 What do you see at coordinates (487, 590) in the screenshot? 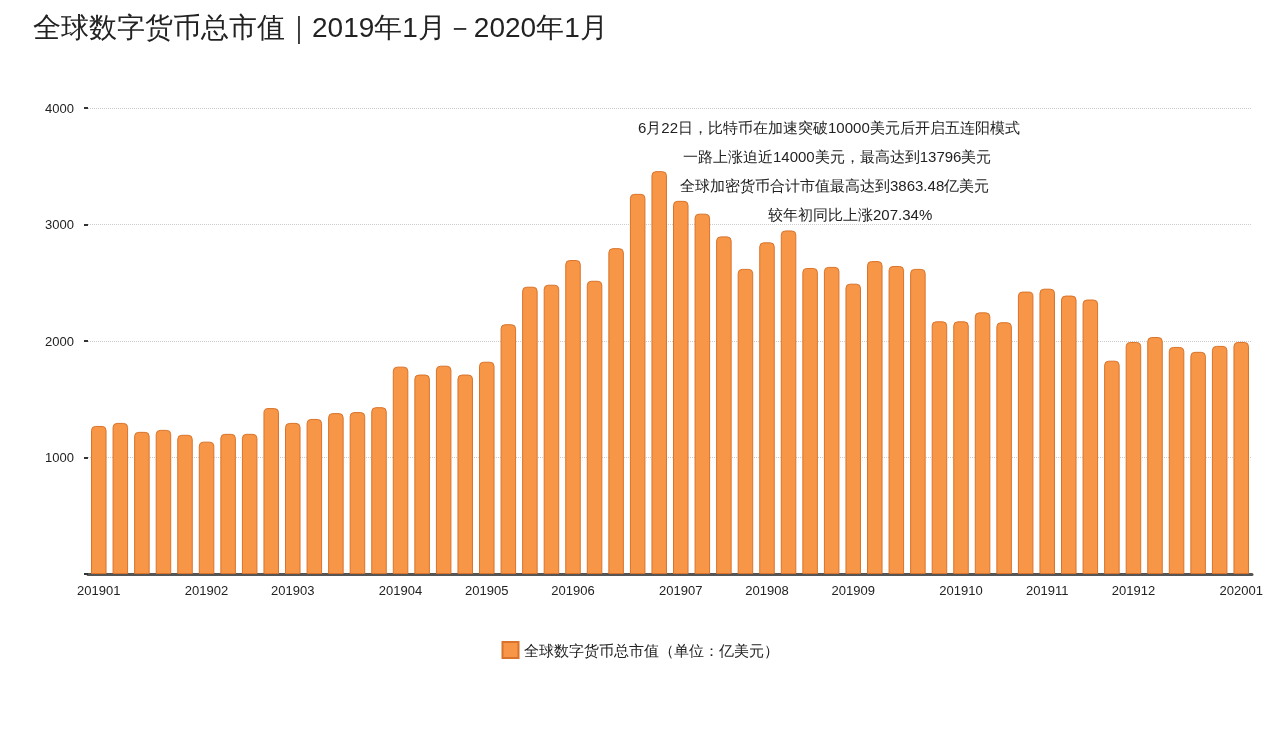
I see `x-tick-label: 201905` at bounding box center [487, 590].